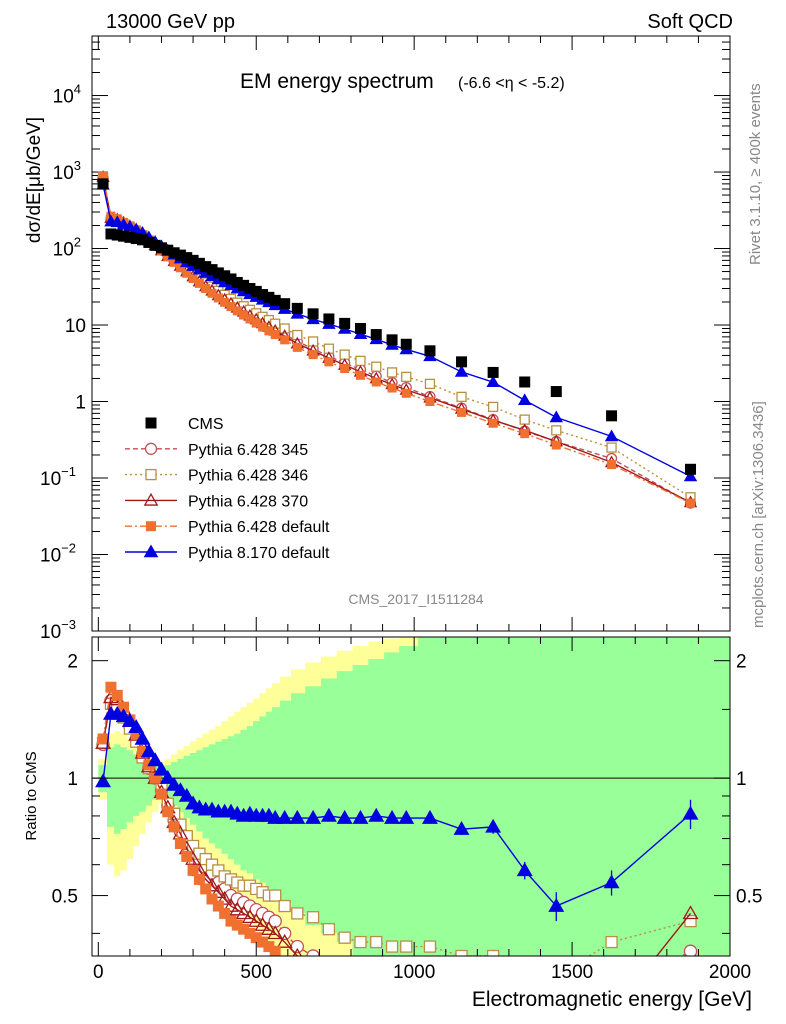 Image resolution: width=786 pixels, height=1024 pixels. Describe the element at coordinates (248, 476) in the screenshot. I see `legend-label: Pythia 6.428 346` at that location.